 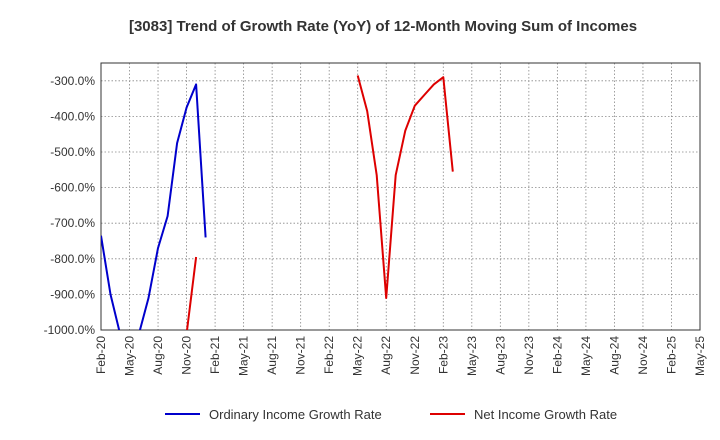 I want to click on x-tick-label: Aug-21, so click(x=272, y=355).